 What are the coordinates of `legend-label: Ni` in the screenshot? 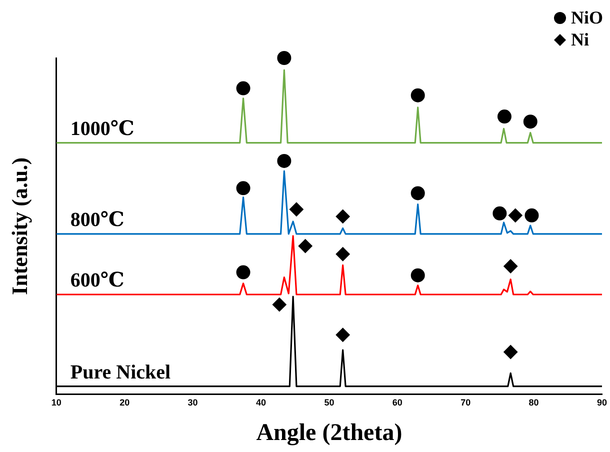 It's located at (580, 40).